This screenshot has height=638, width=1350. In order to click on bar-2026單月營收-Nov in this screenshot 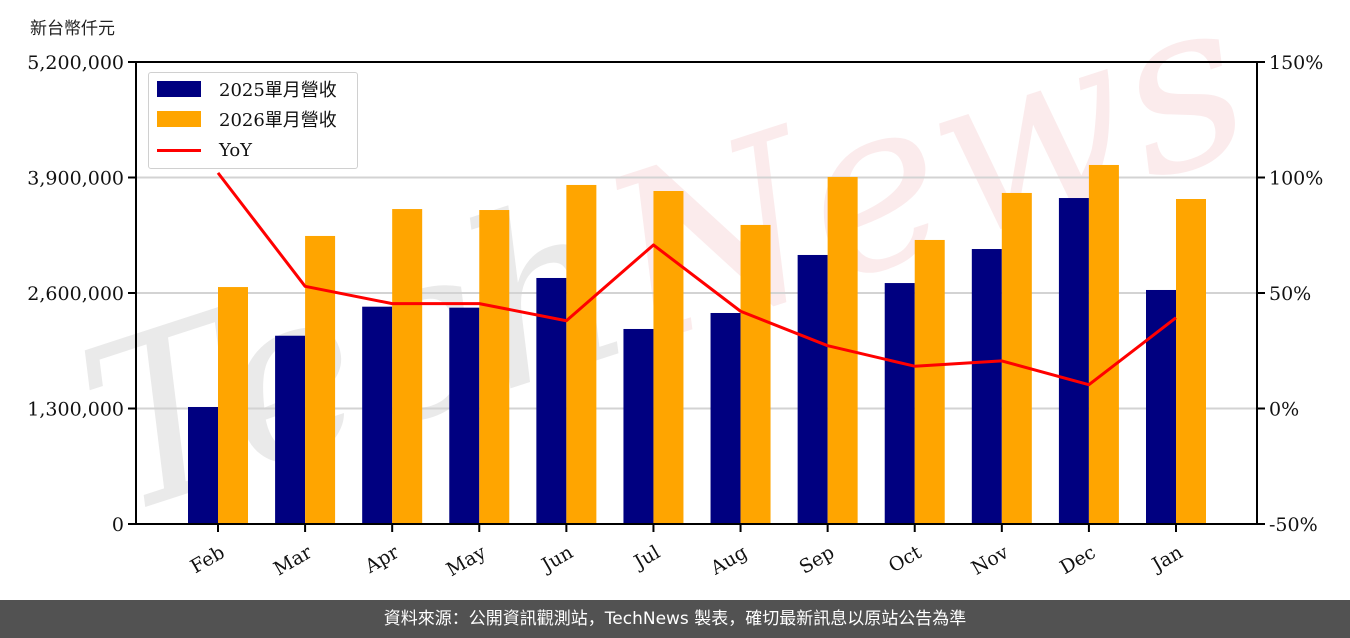, I will do `click(1016, 358)`.